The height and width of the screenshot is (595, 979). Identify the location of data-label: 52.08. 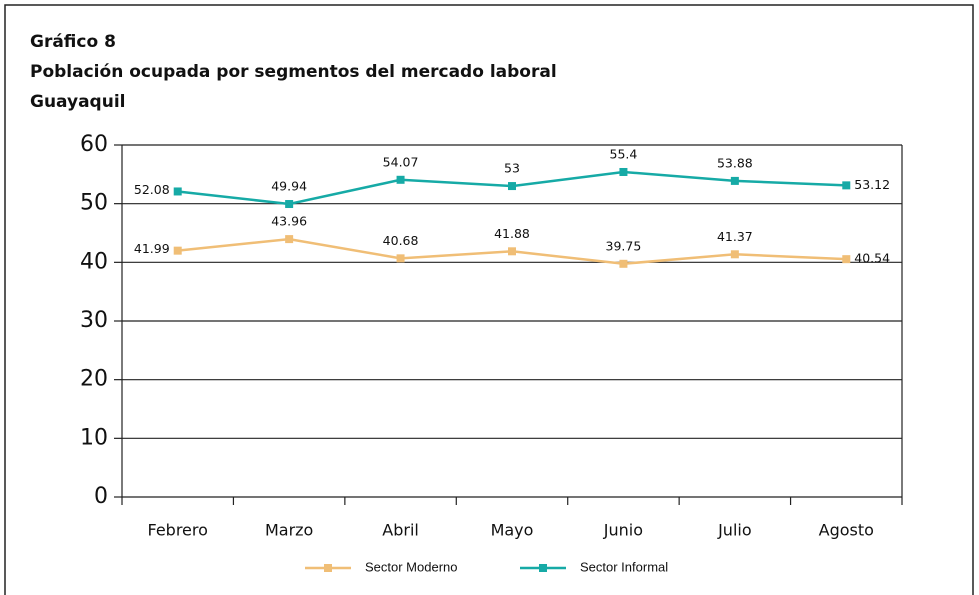
(152, 189).